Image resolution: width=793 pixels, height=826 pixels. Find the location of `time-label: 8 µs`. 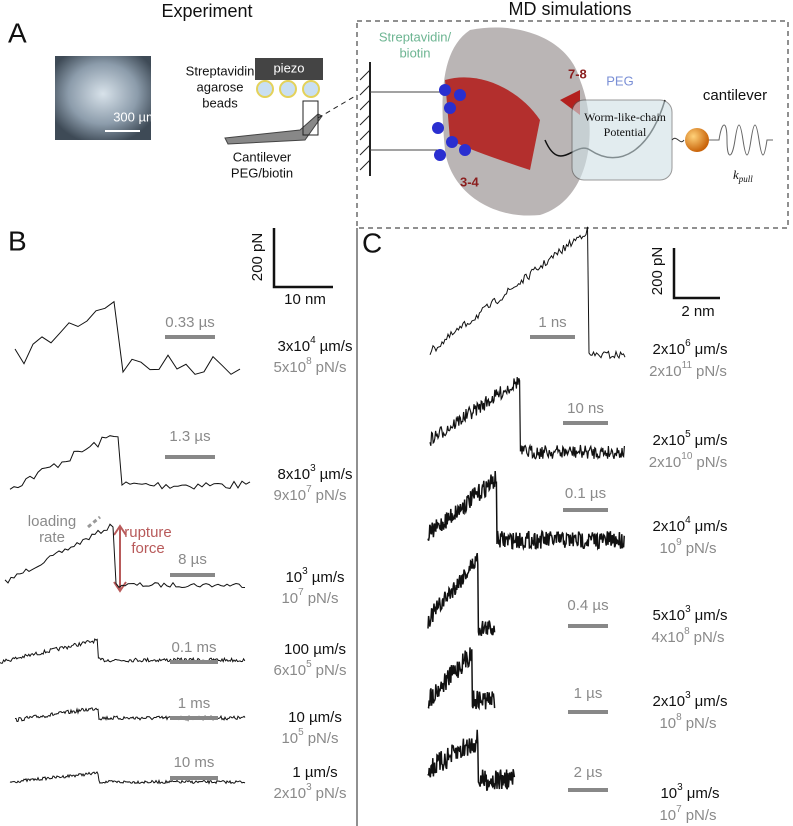

time-label: 8 µs is located at coordinates (192, 559).